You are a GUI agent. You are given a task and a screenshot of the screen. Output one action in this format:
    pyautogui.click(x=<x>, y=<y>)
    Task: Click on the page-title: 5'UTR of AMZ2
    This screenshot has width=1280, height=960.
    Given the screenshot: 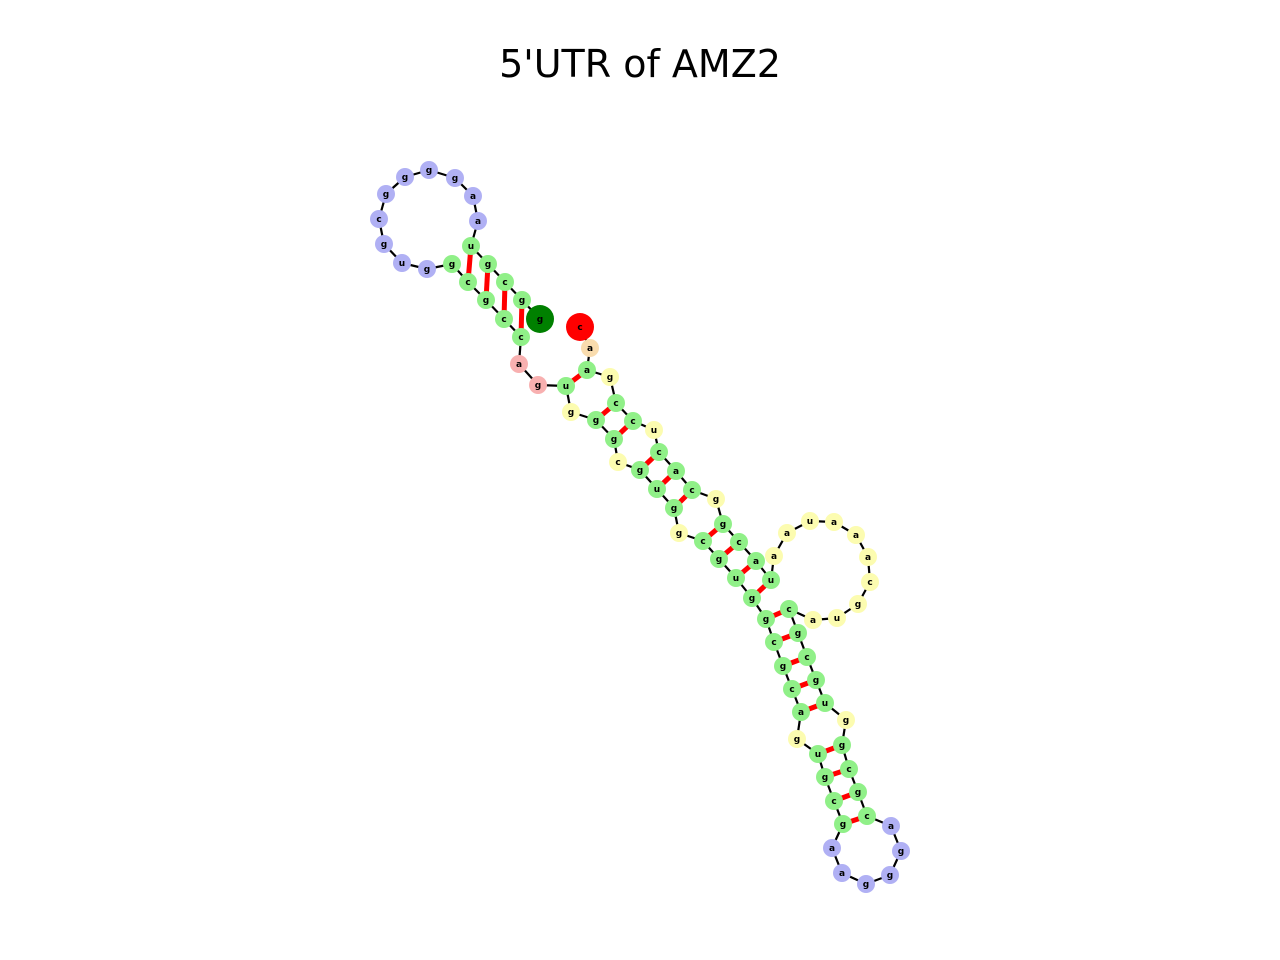 What is the action you would take?
    pyautogui.click(x=640, y=64)
    